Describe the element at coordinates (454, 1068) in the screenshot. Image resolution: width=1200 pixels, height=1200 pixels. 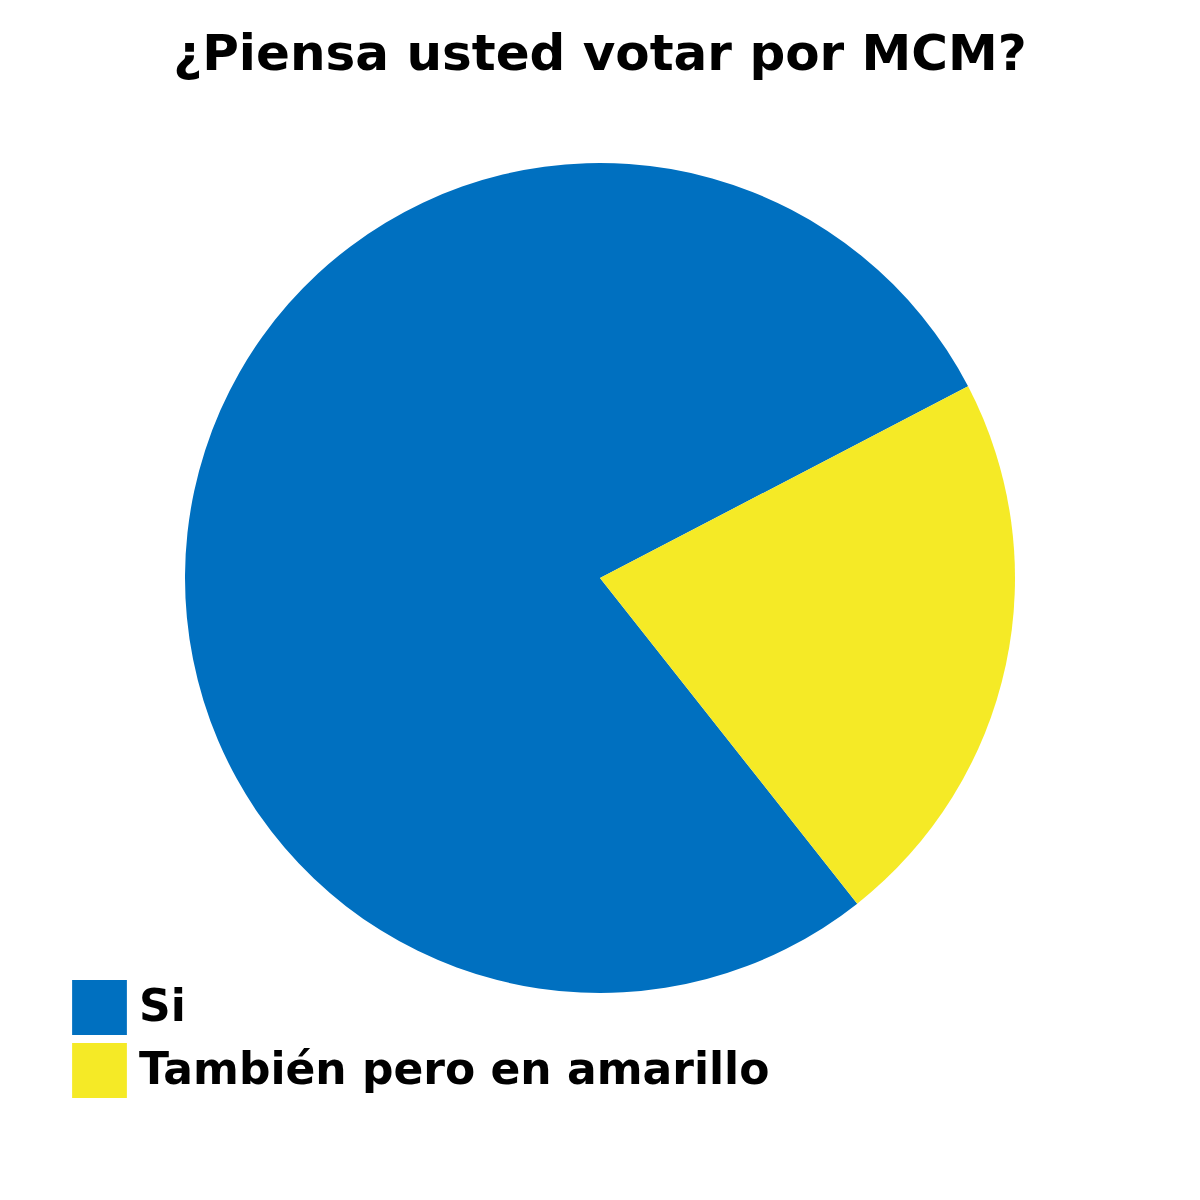
I see `legend-label: También pero en amarillo` at that location.